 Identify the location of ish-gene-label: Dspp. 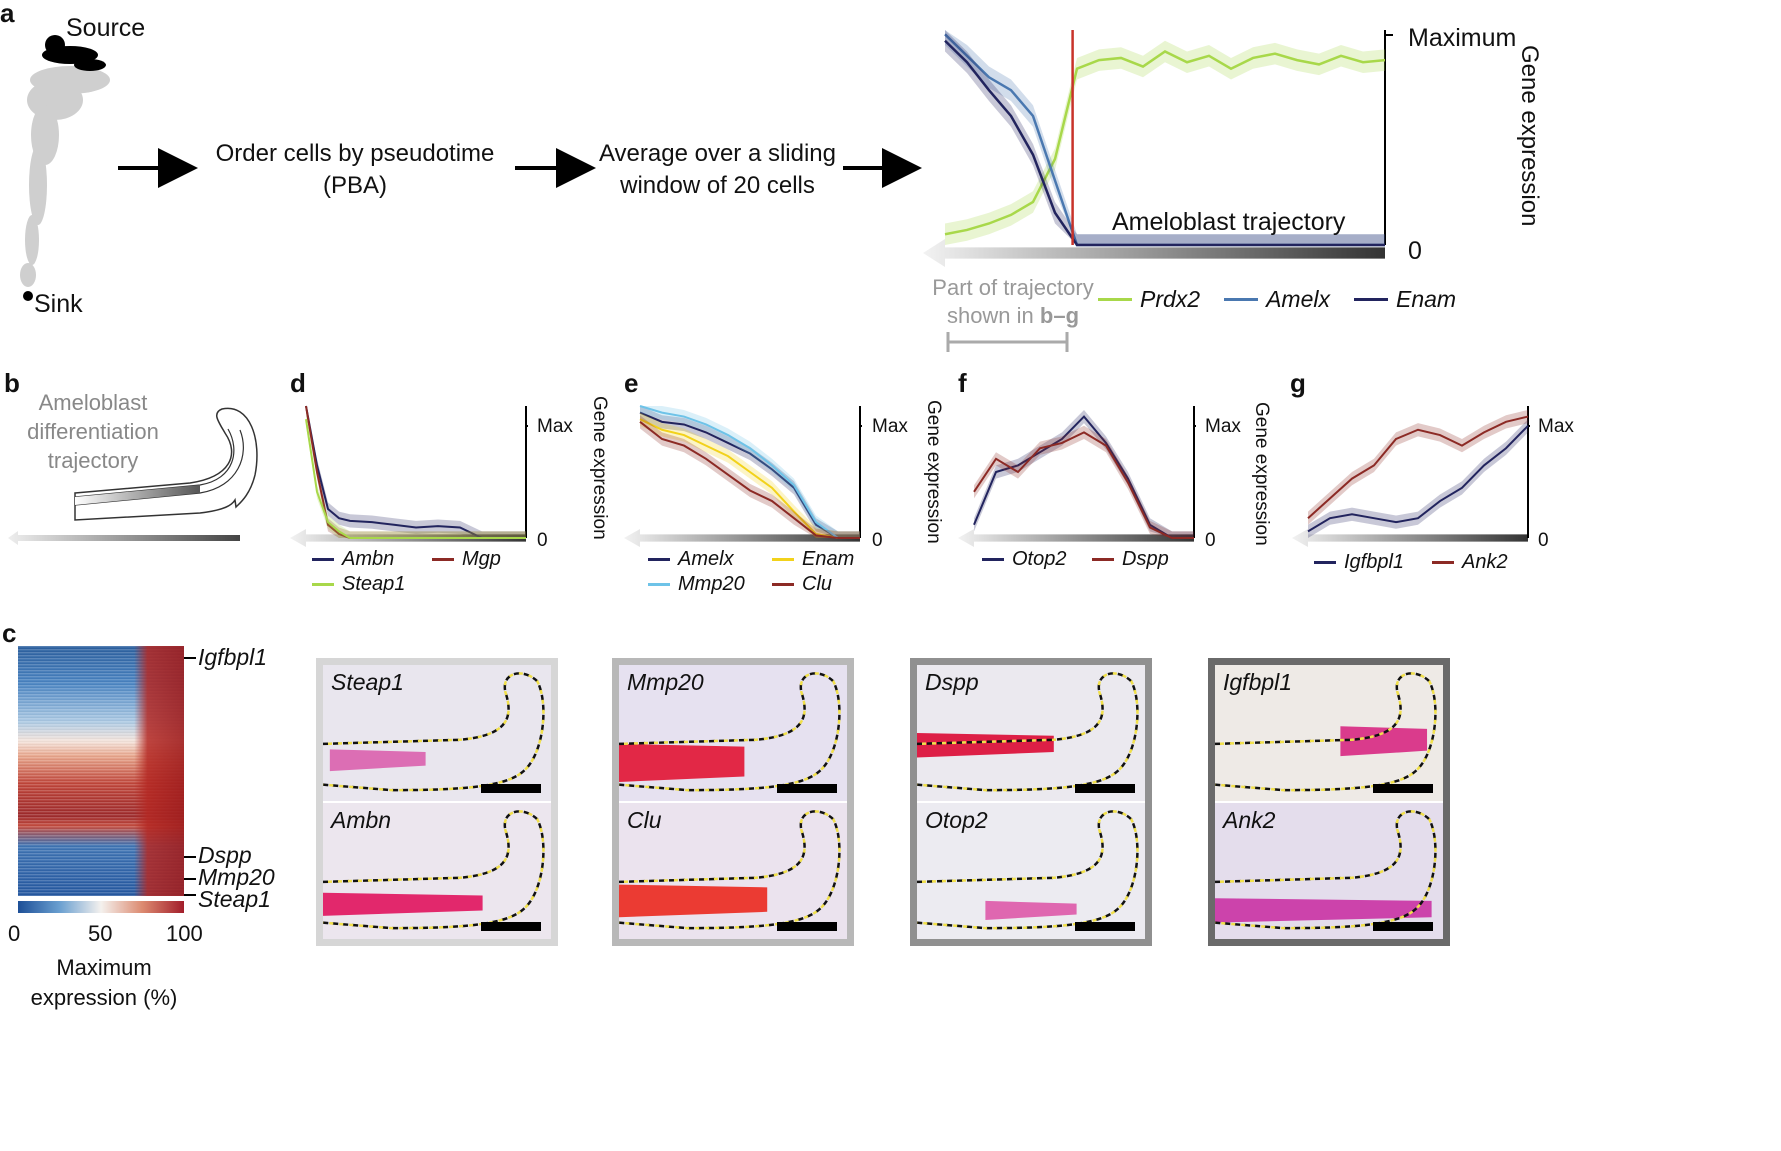
(952, 682).